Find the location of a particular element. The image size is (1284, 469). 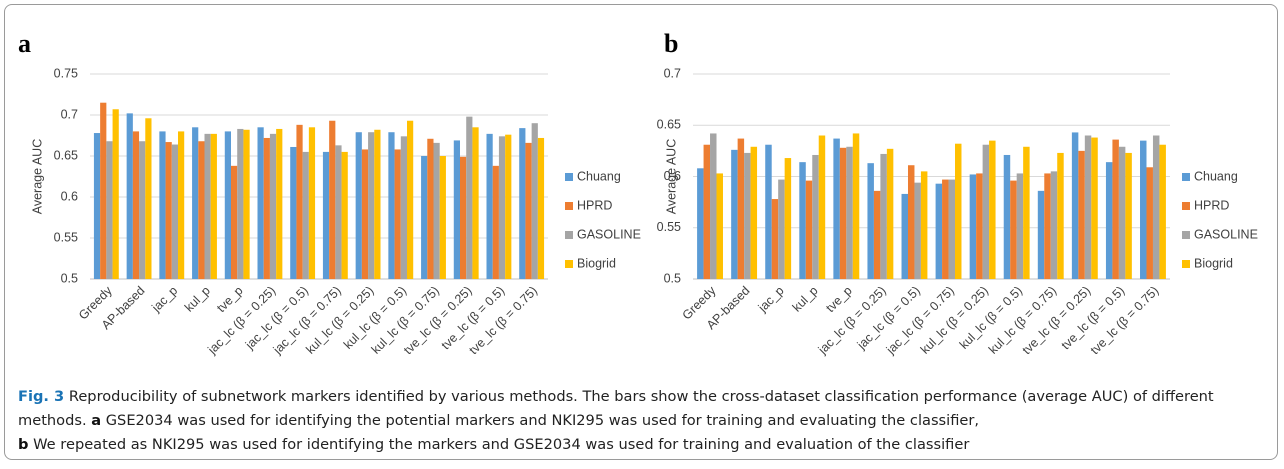

y-tick-label: 0.55 is located at coordinates (66, 237).